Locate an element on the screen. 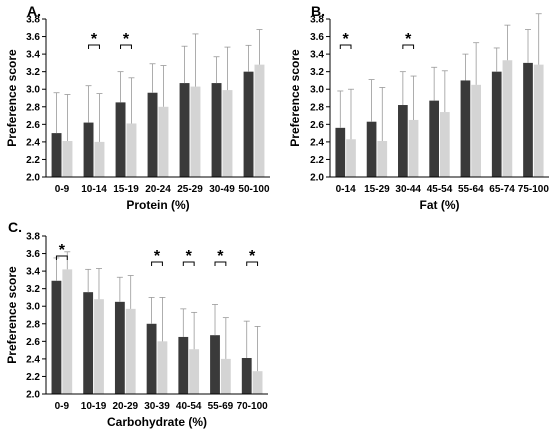 Image resolution: width=550 pixels, height=429 pixels. x-tick-label: 0-14 is located at coordinates (346, 189).